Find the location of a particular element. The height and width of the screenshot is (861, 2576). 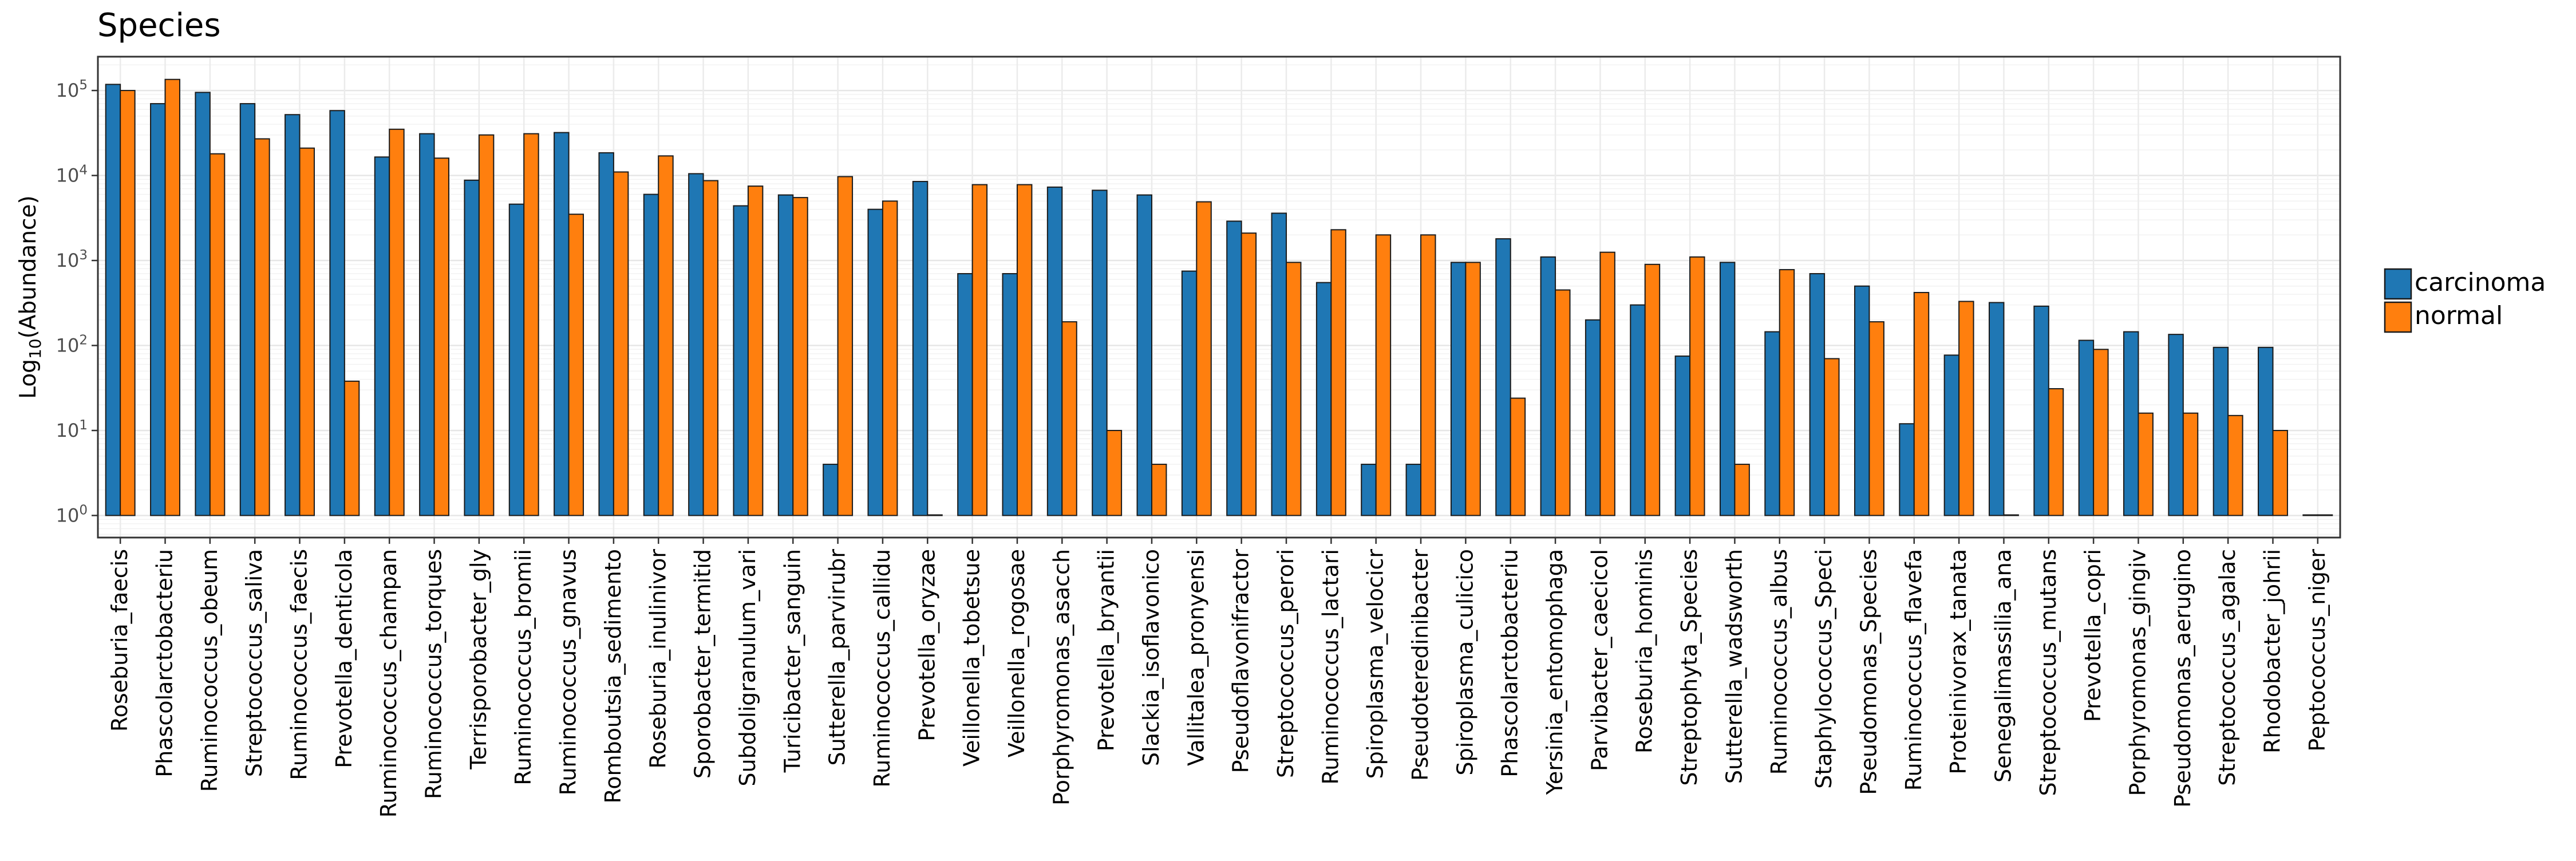

x-tick-label: Ruminococcus_flavefa is located at coordinates (1913, 670).